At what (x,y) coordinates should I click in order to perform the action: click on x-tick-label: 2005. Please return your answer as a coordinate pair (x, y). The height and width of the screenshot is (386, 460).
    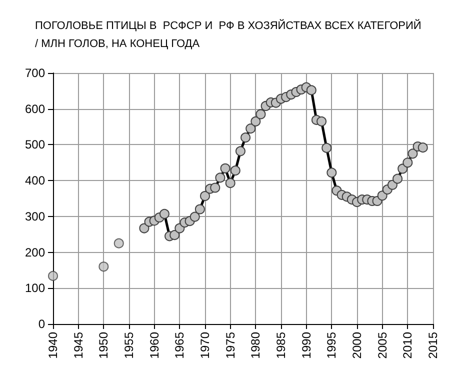
    Looking at the image, I should click on (382, 345).